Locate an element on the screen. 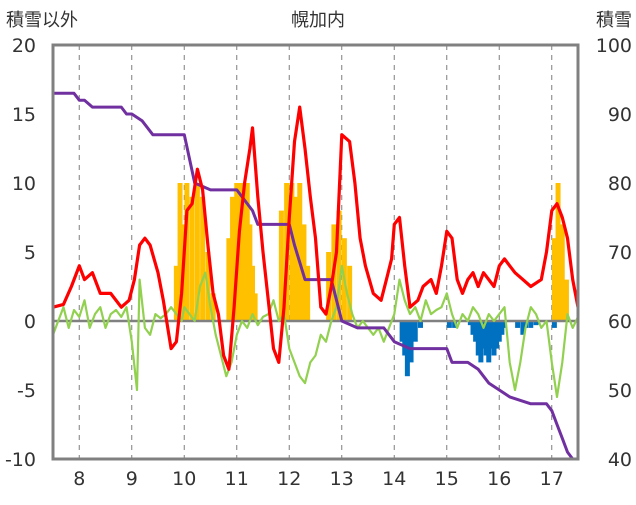 The image size is (636, 505). x-tick-label: 12 is located at coordinates (289, 479).